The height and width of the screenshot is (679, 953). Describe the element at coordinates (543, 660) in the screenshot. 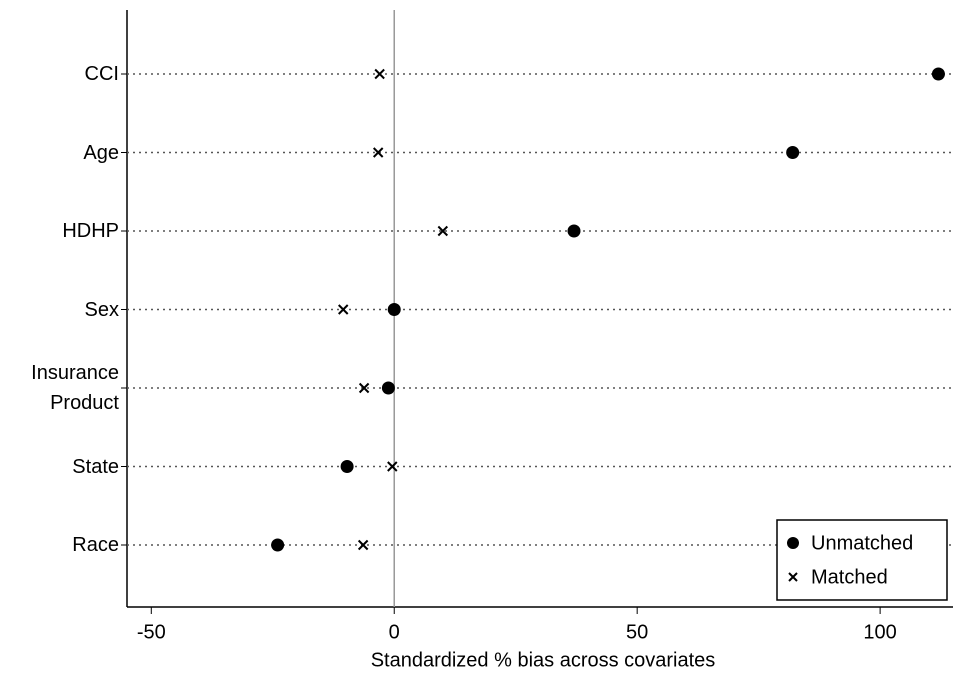

I see `x-axis-title: Standardized % bias across covariates` at that location.